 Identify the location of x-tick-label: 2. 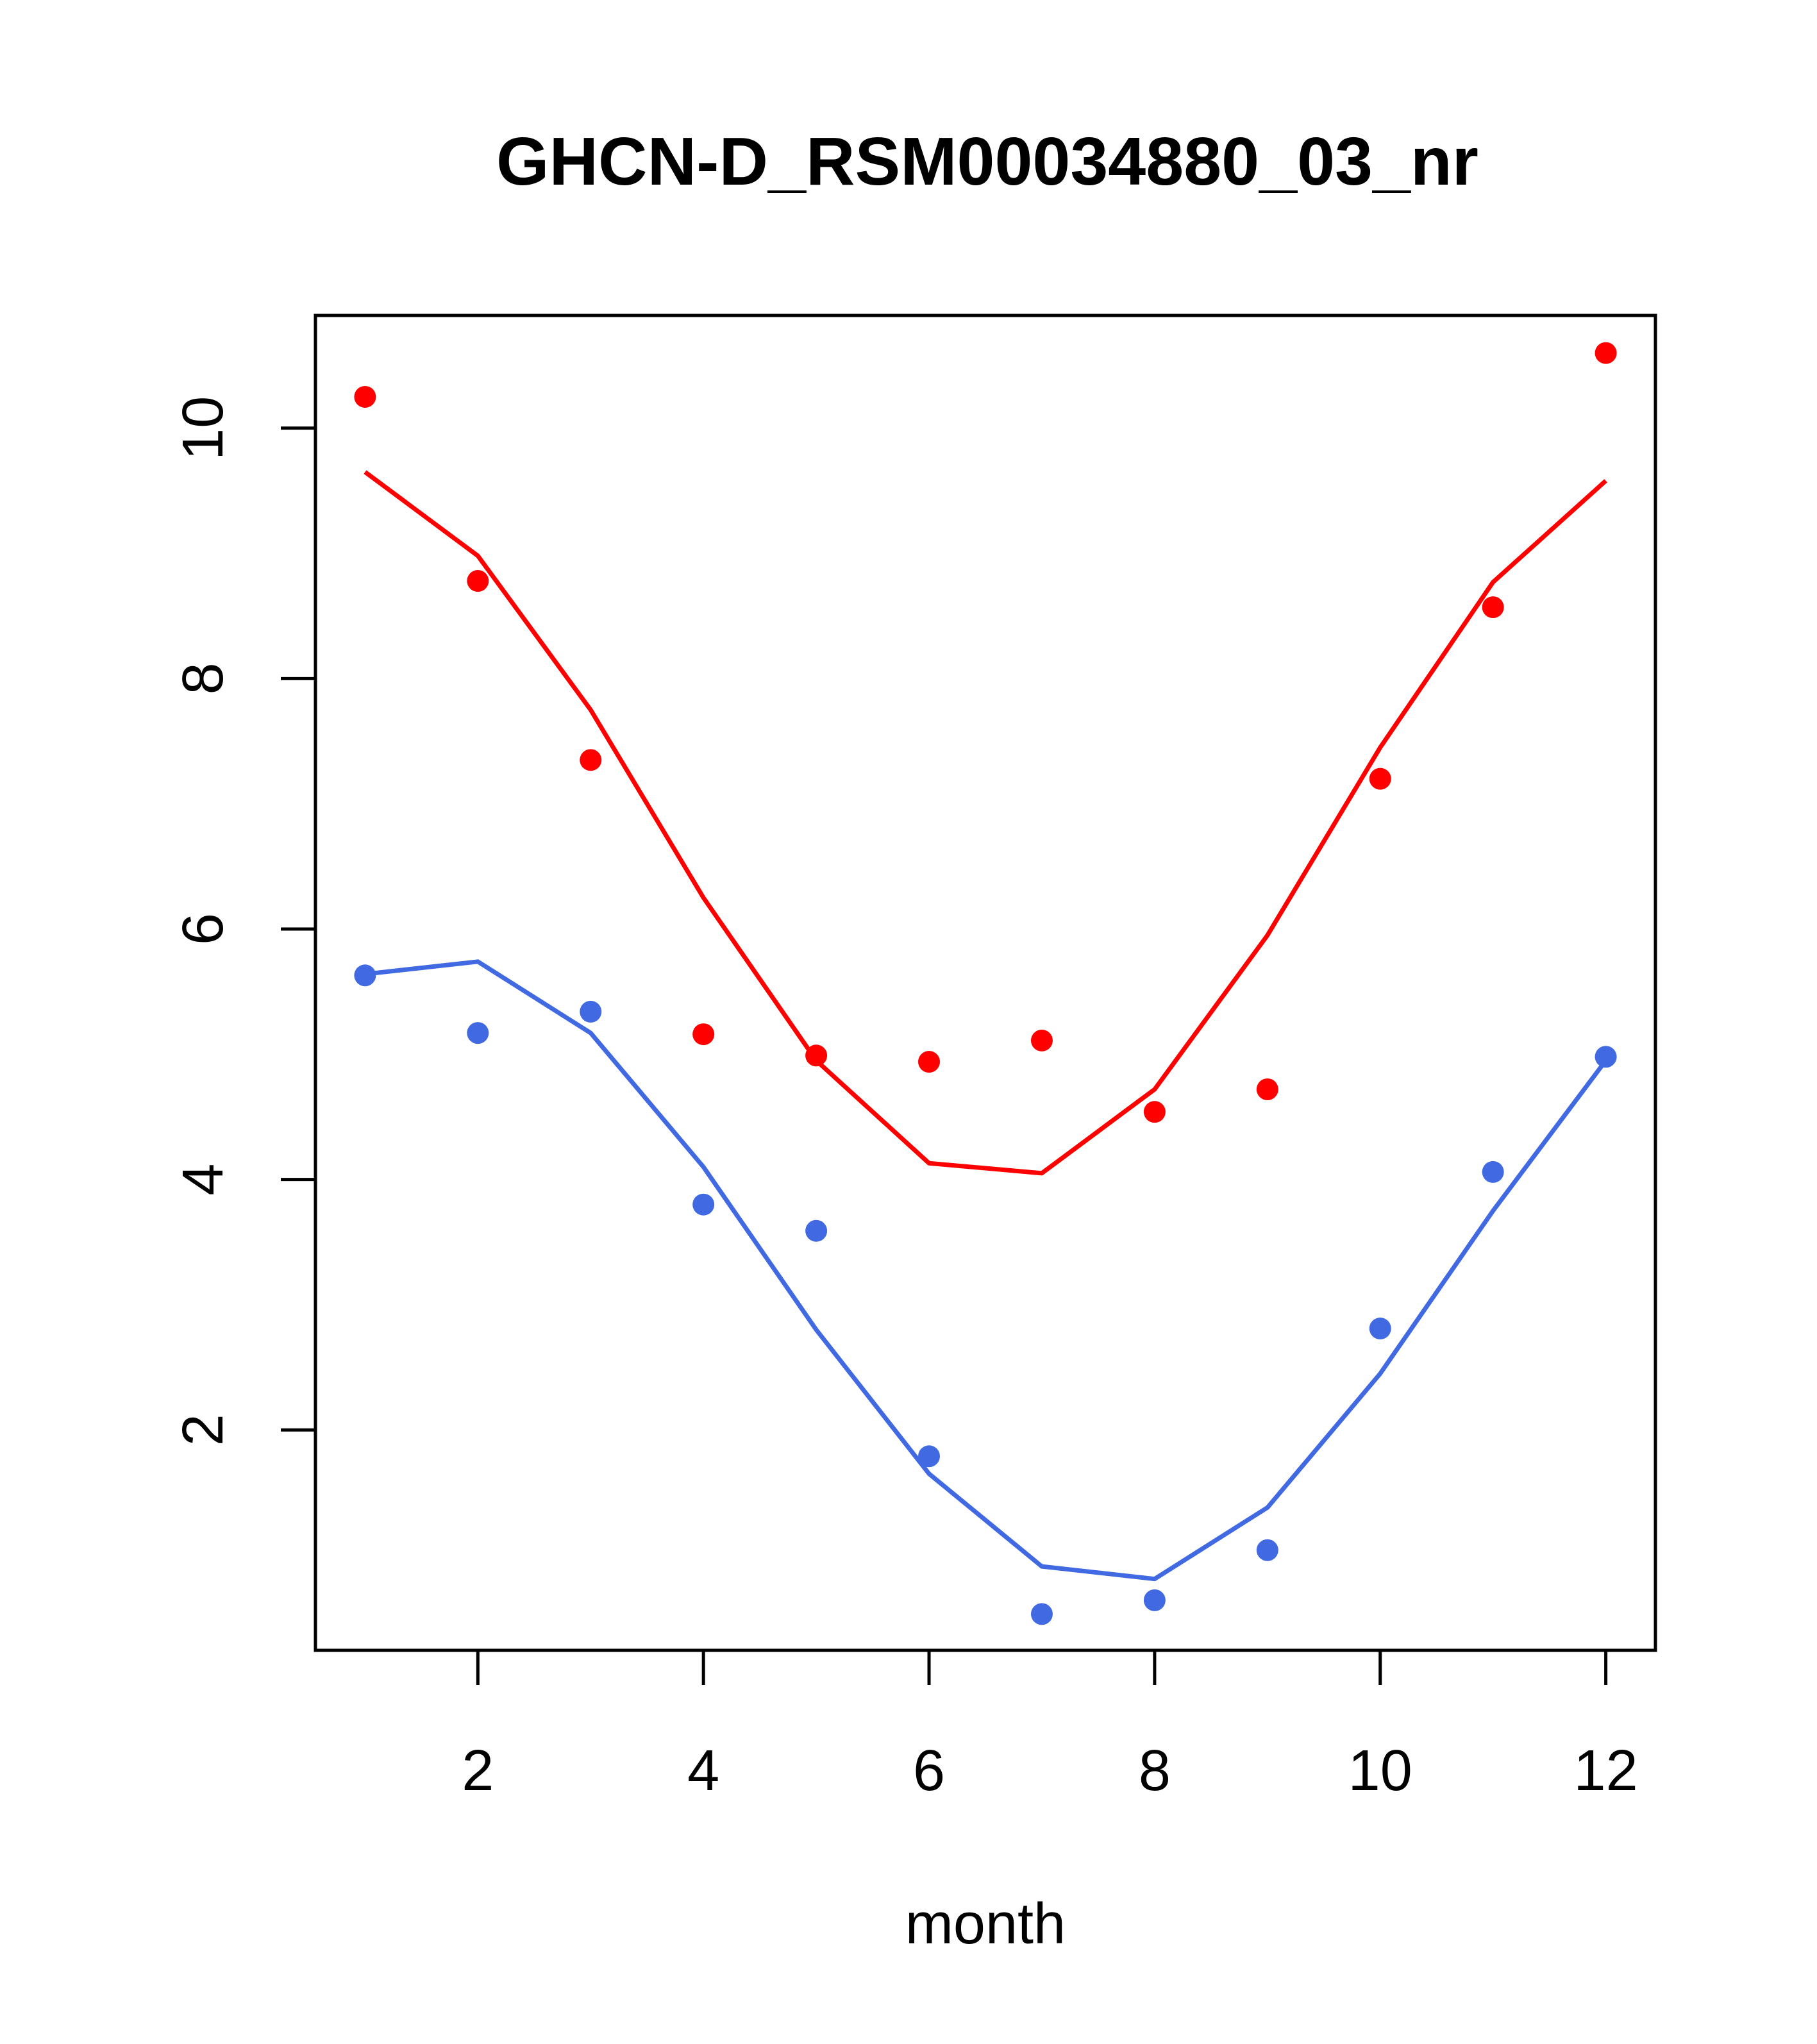
(478, 1771).